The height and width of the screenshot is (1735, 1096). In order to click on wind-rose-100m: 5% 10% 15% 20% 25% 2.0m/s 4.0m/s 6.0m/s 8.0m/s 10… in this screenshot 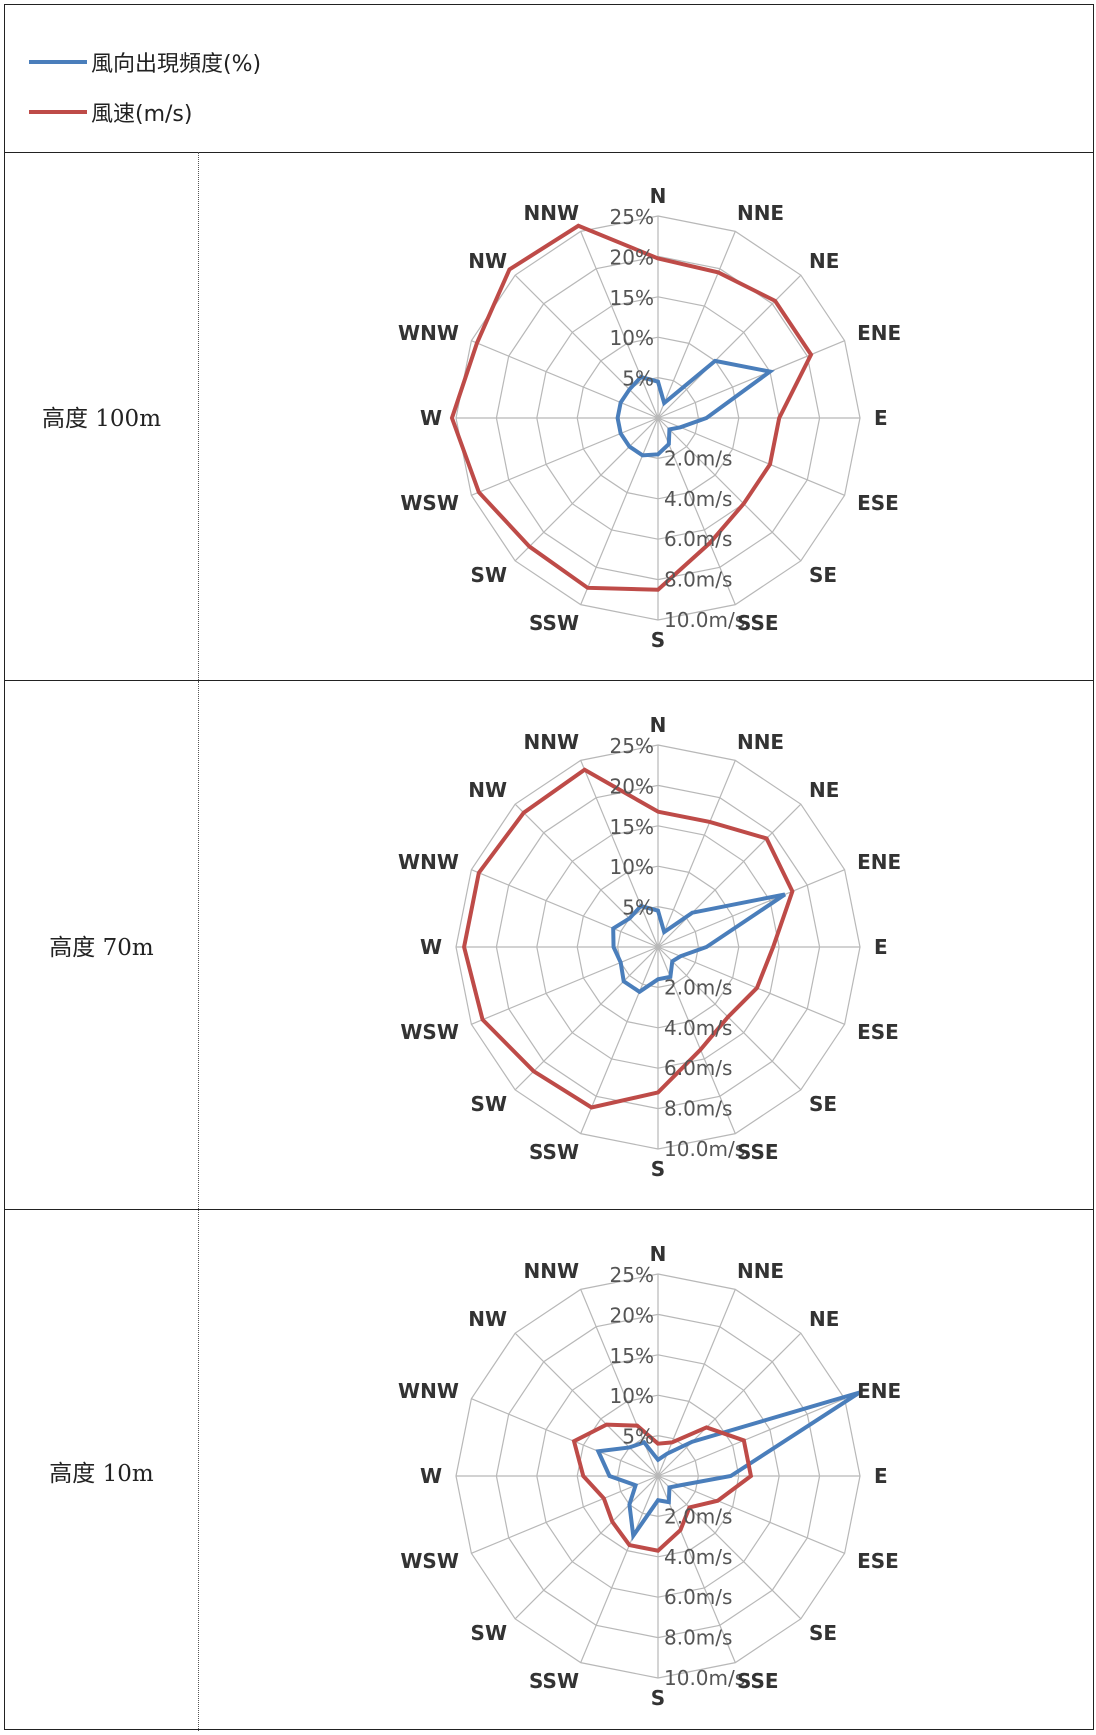, I will do `click(649, 418)`.